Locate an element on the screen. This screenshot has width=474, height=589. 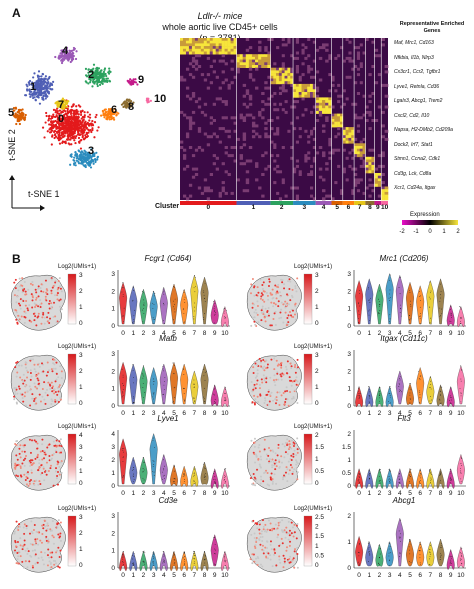
violin-y-tick: 1.5 is located at coordinates (346, 447).